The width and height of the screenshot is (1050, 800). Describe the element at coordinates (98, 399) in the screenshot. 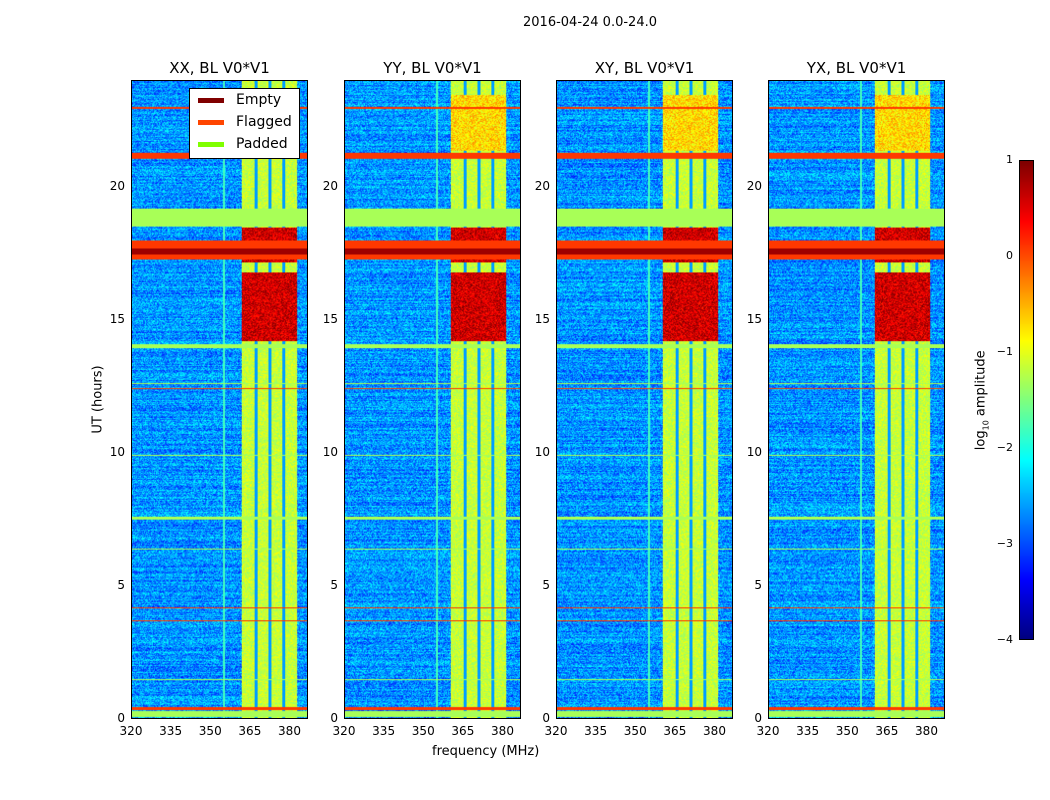

I see `y-axis-label: UT (hours)` at that location.